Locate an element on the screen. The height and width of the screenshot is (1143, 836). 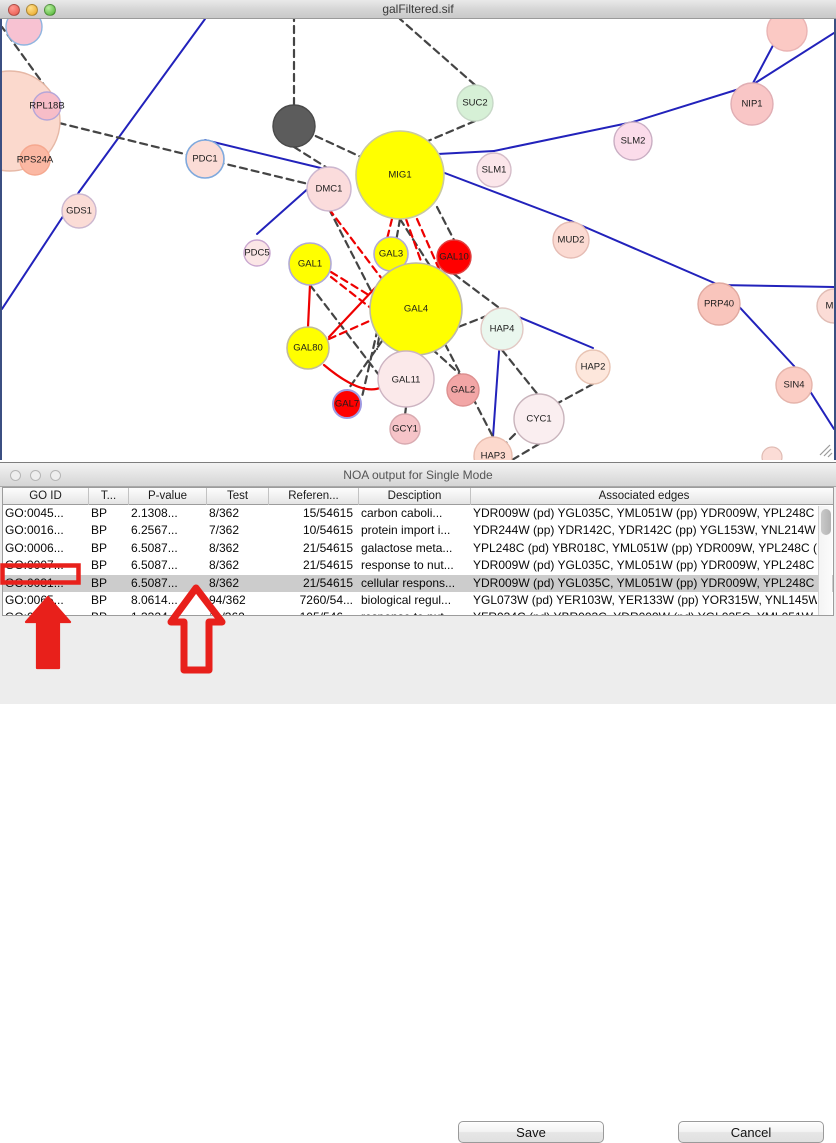
cancel-button: Cancel is located at coordinates (751, 1132).